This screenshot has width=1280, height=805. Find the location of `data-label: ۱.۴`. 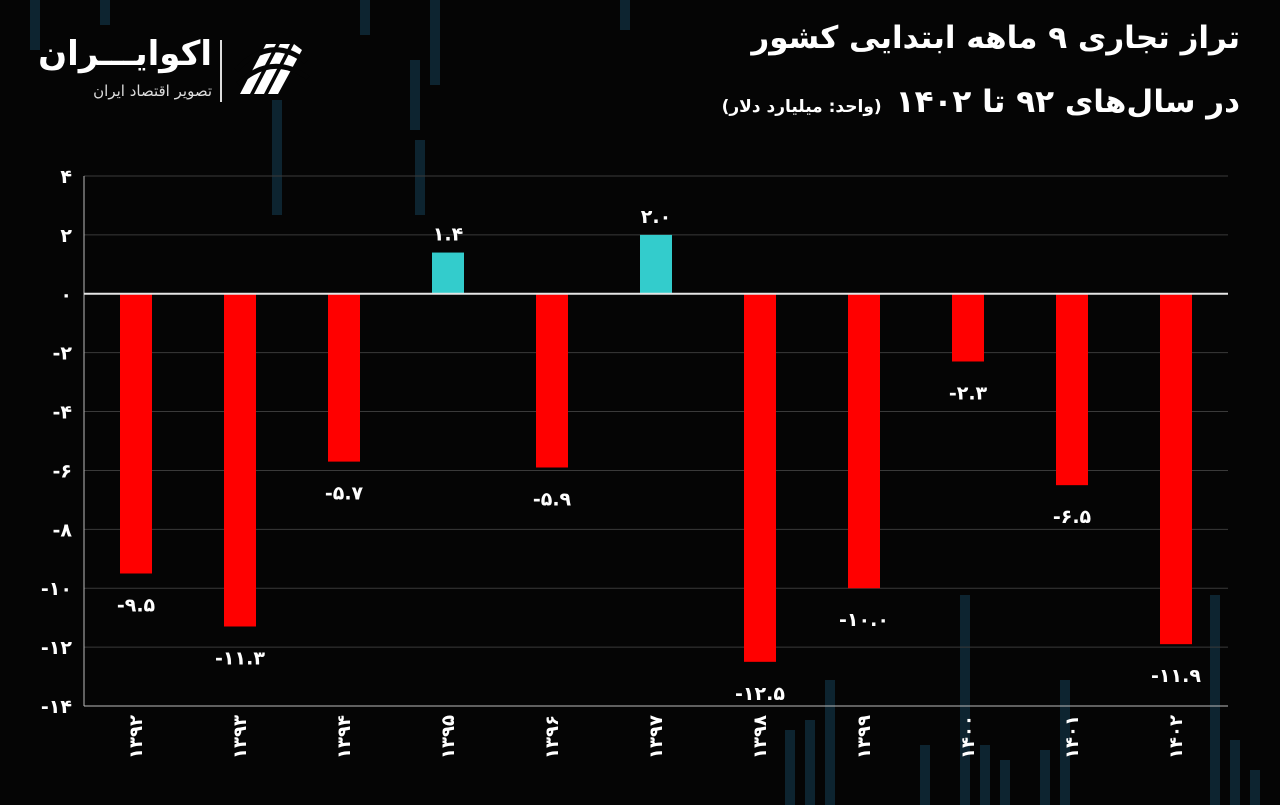

data-label: ۱.۴ is located at coordinates (448, 235).